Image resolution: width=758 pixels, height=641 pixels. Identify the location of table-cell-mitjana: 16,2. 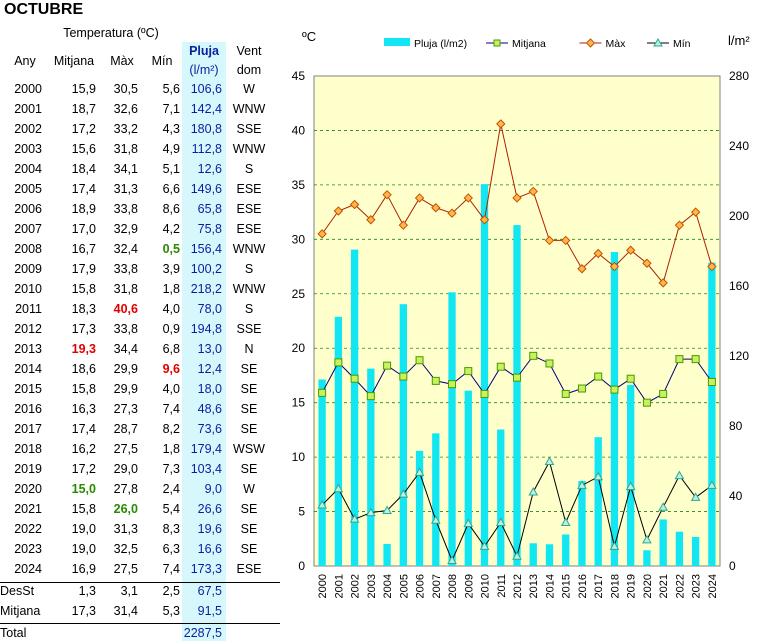
(83, 449).